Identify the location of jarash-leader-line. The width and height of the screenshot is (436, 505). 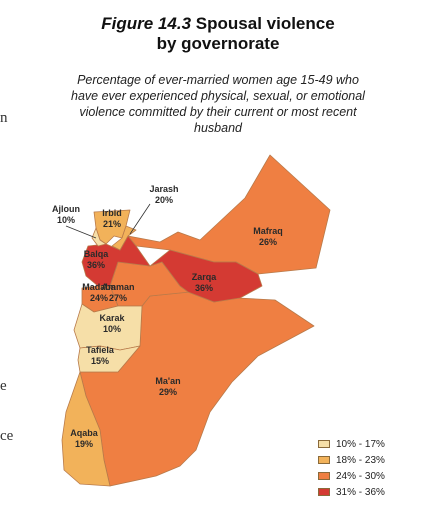
(140, 219).